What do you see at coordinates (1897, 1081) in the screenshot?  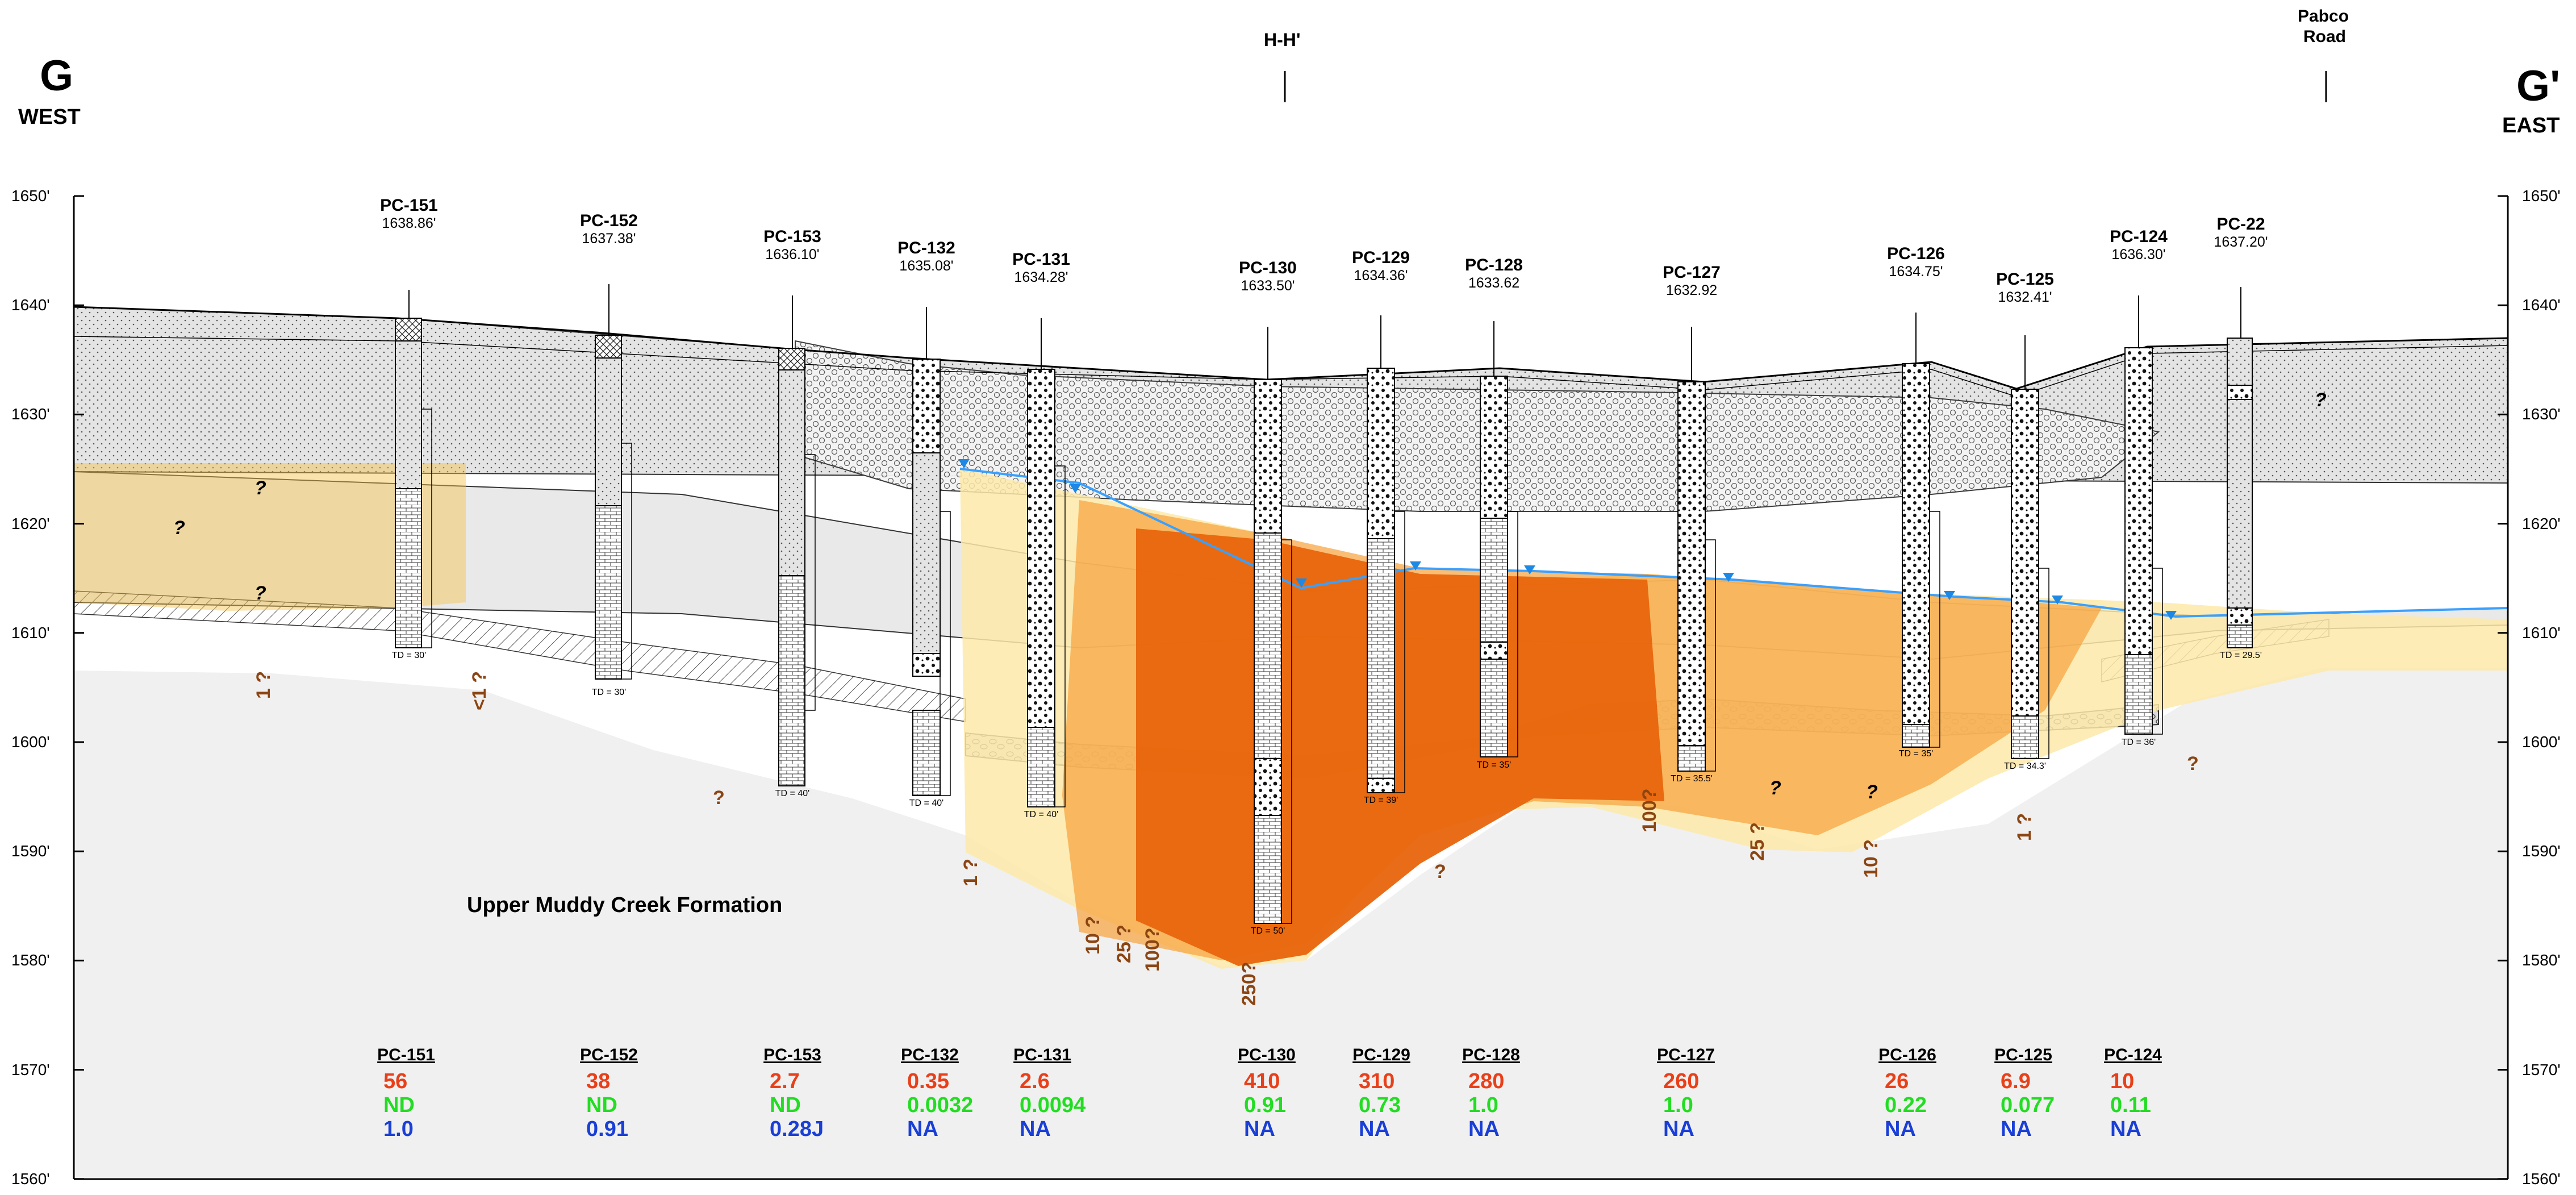 I see `result-red-value: 26` at bounding box center [1897, 1081].